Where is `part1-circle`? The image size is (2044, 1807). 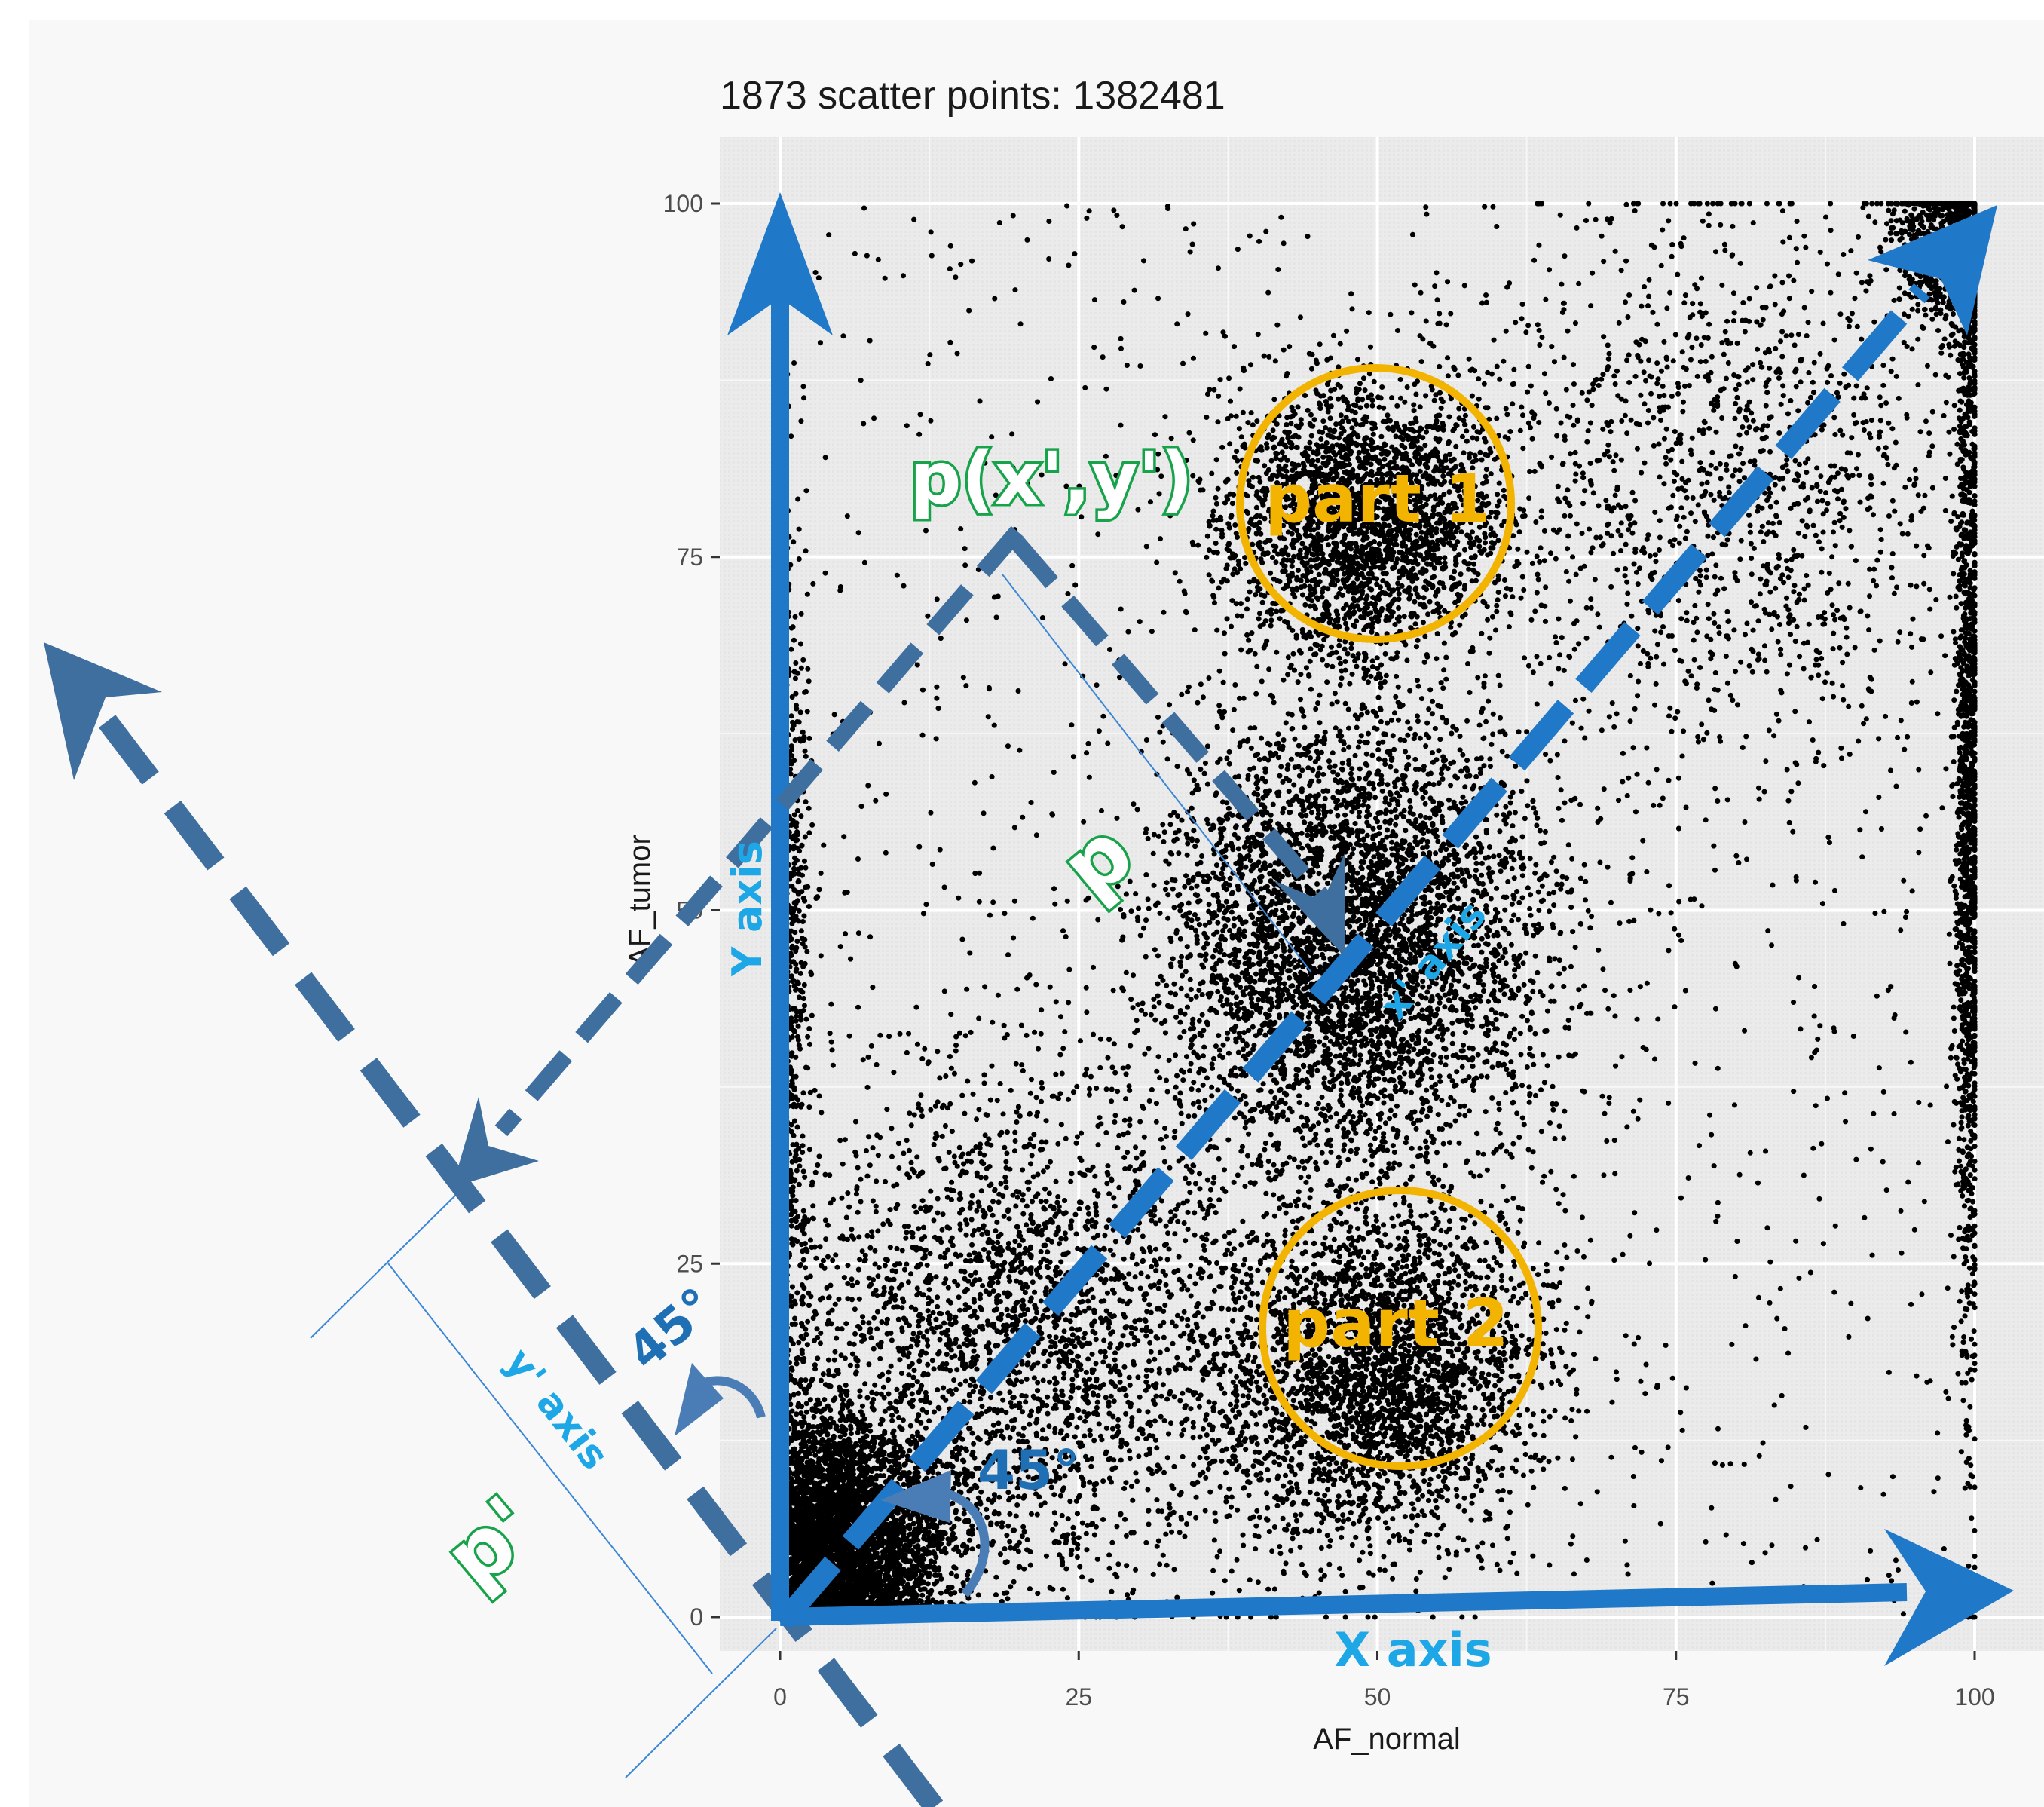 part1-circle is located at coordinates (1375, 503).